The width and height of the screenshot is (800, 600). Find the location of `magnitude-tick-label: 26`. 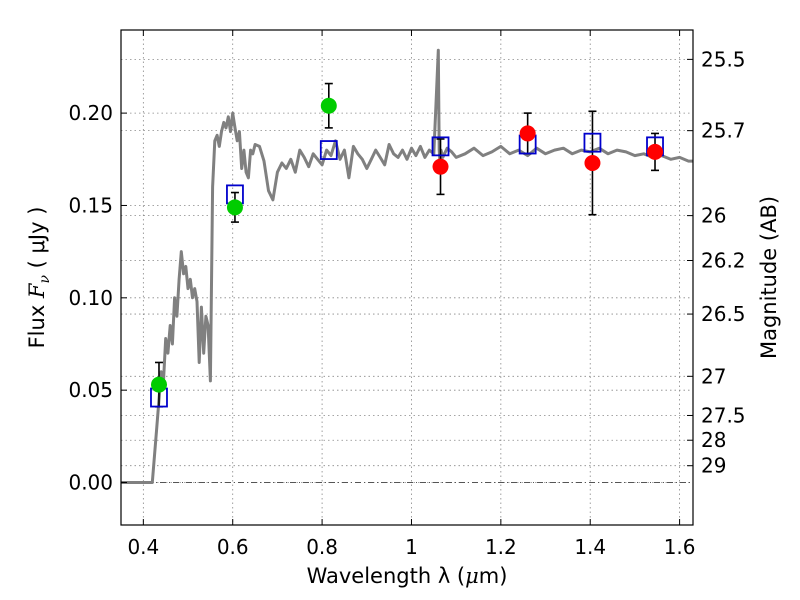

magnitude-tick-label: 26 is located at coordinates (713, 216).